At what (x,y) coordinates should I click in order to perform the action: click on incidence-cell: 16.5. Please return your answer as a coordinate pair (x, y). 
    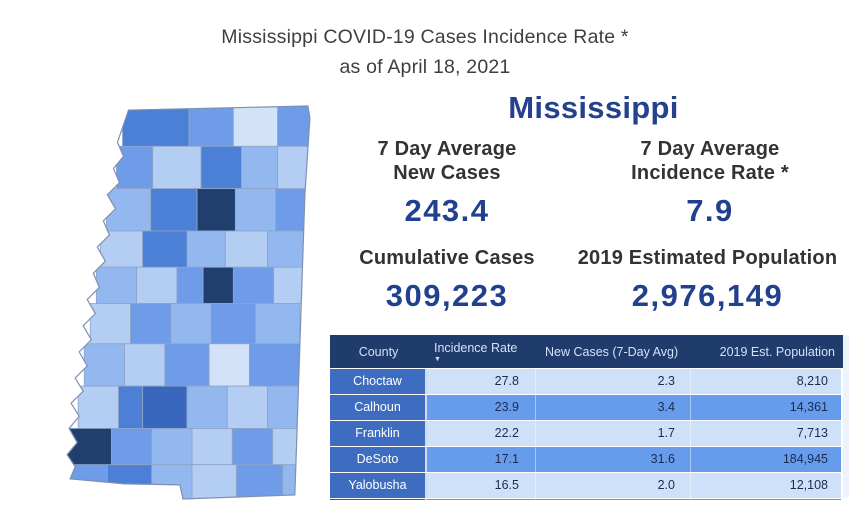
    Looking at the image, I should click on (481, 485).